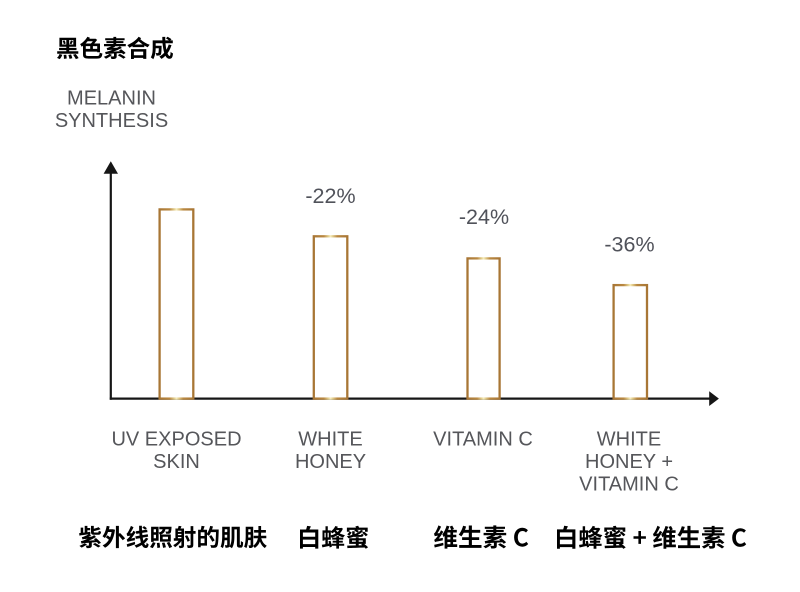 This screenshot has height=592, width=800. What do you see at coordinates (629, 462) in the screenshot?
I see `svg-text: HONEY +` at bounding box center [629, 462].